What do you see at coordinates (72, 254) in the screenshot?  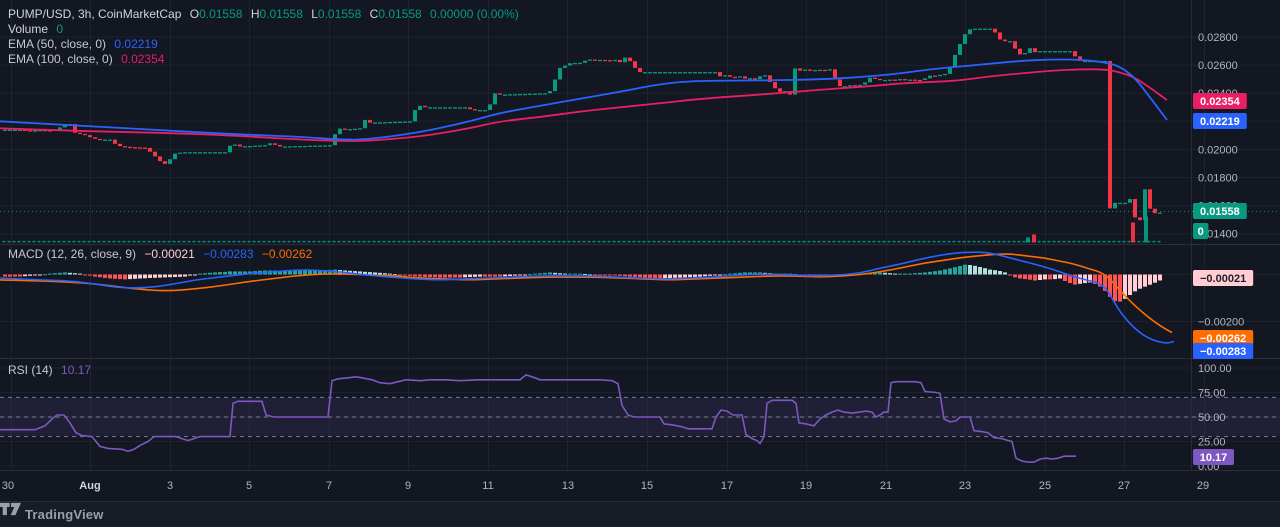 I see `macd-label: MACD (12, 26, close, 9)` at bounding box center [72, 254].